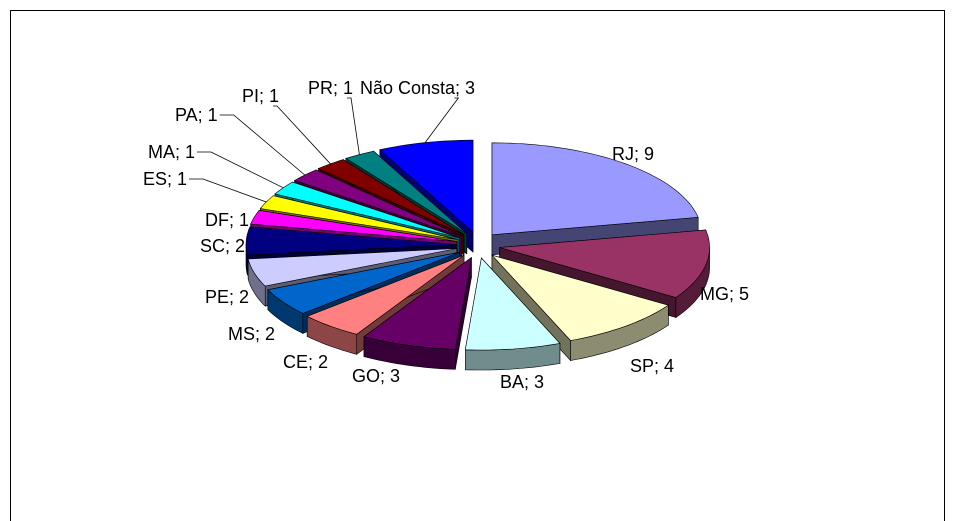 This screenshot has width=956, height=521. Describe the element at coordinates (260, 96) in the screenshot. I see `data-label: PI; 1` at that location.